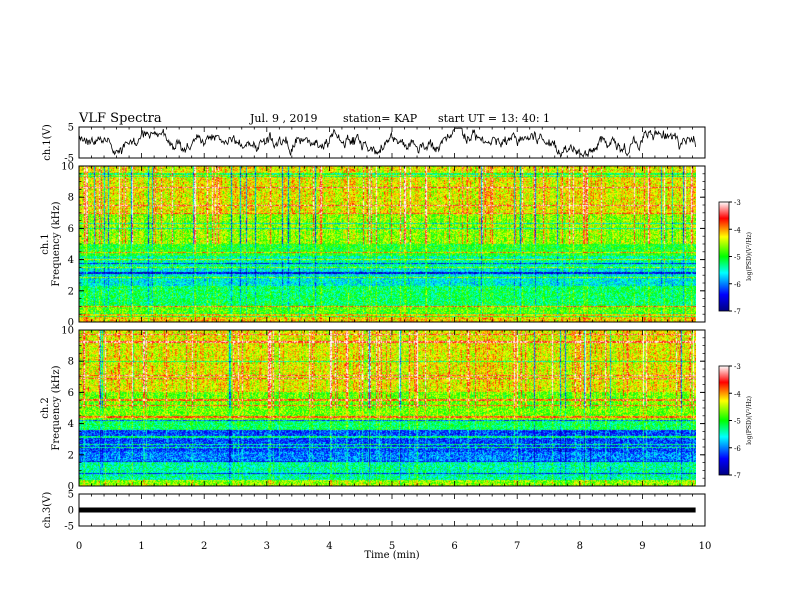 Image resolution: width=792 pixels, height=612 pixels. I want to click on y-tick-label-ch2: 2, so click(71, 455).